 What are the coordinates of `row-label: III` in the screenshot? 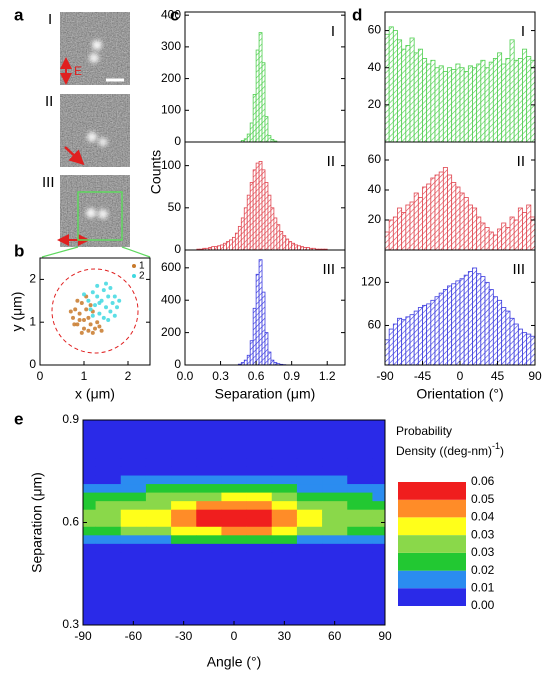 It's located at (48, 182).